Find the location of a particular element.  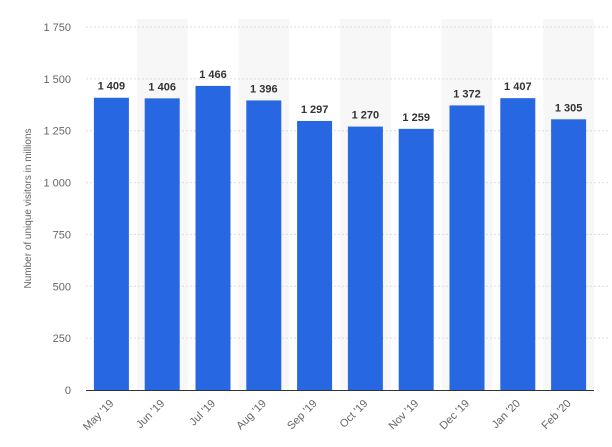

y-axis-ticks: 0 250 500 750 1 000 1 250 1 500 1 750 is located at coordinates (57, 209).